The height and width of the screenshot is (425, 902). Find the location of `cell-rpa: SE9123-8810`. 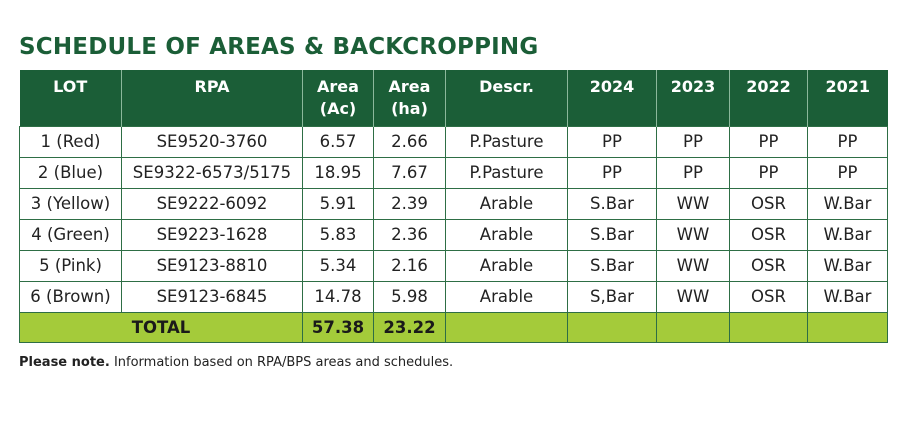

cell-rpa: SE9123-8810 is located at coordinates (212, 265).